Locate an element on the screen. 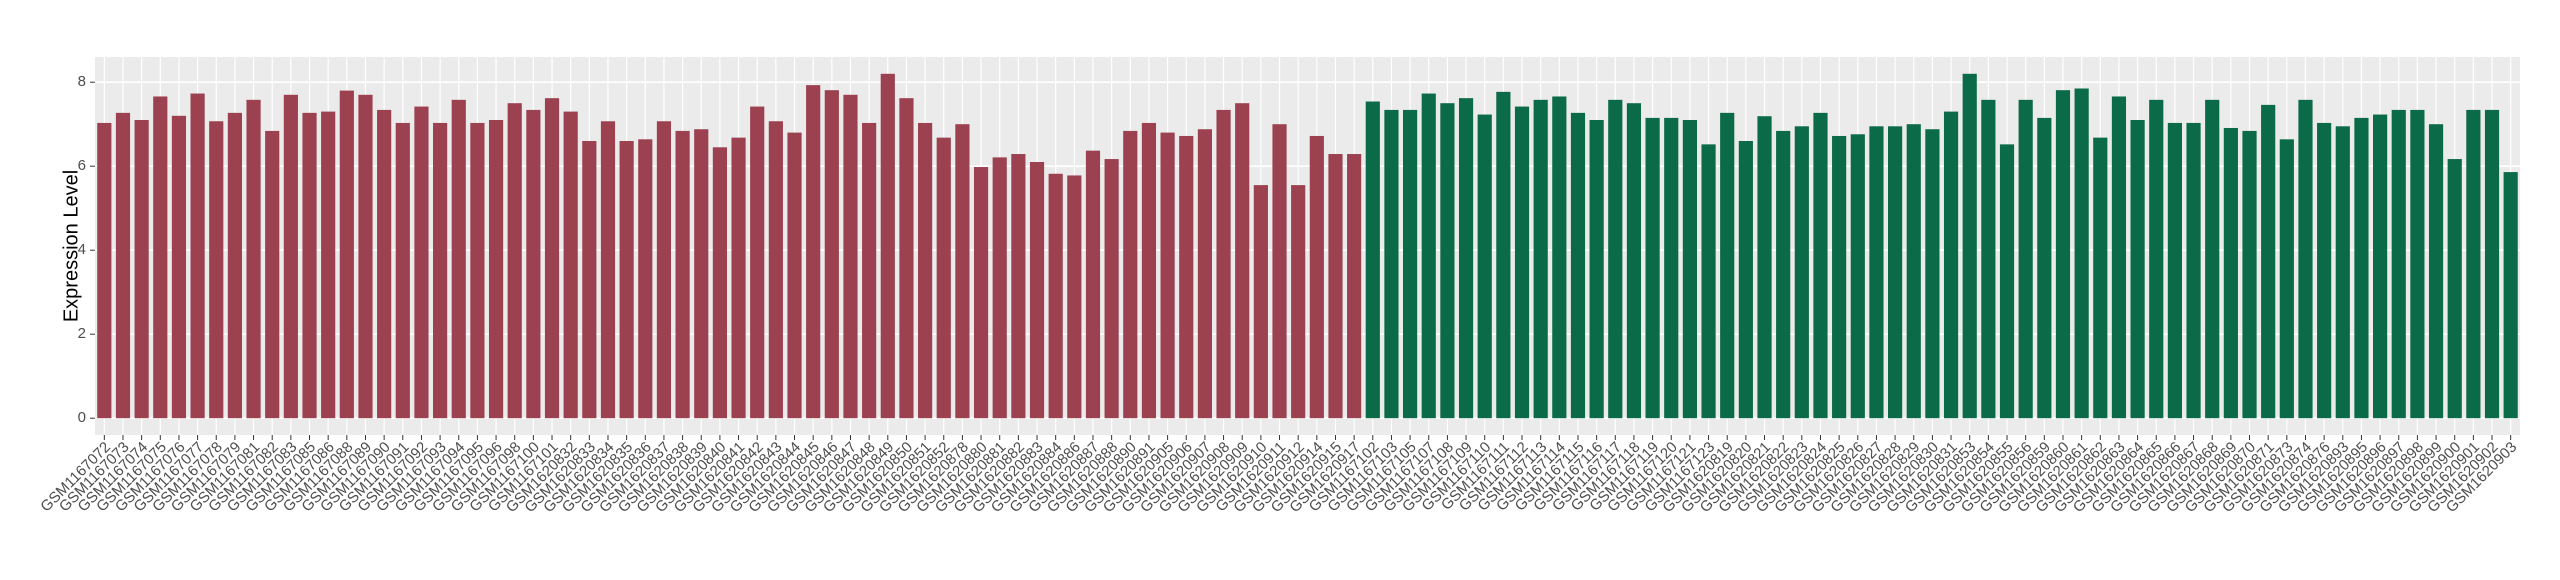 Image resolution: width=2560 pixels, height=580 pixels. y-axis-title: Expression Level is located at coordinates (71, 246).